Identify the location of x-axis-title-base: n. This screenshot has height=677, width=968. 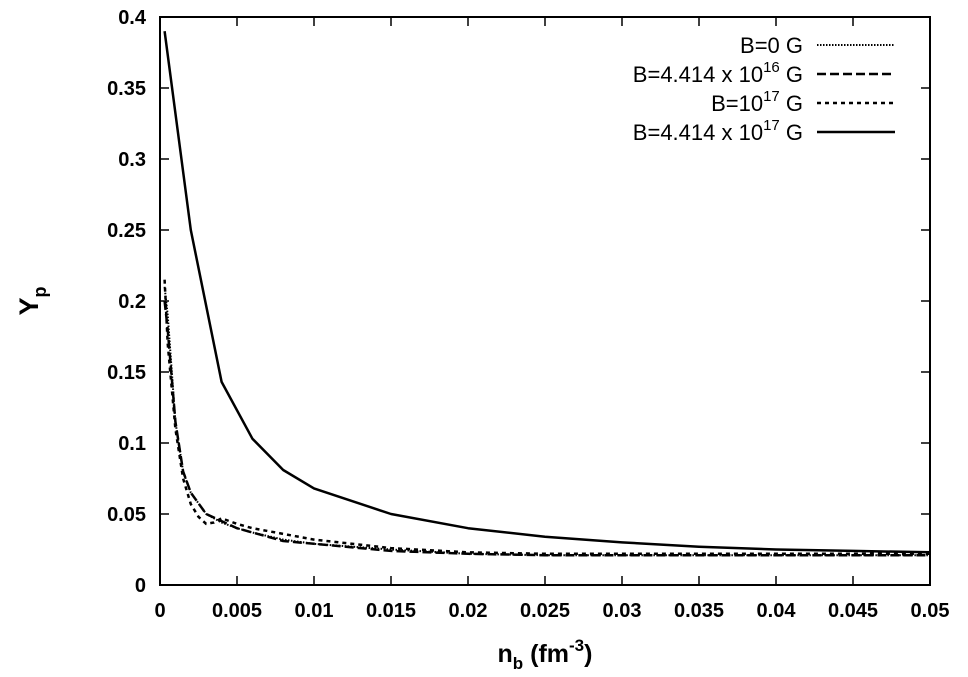
(505, 654).